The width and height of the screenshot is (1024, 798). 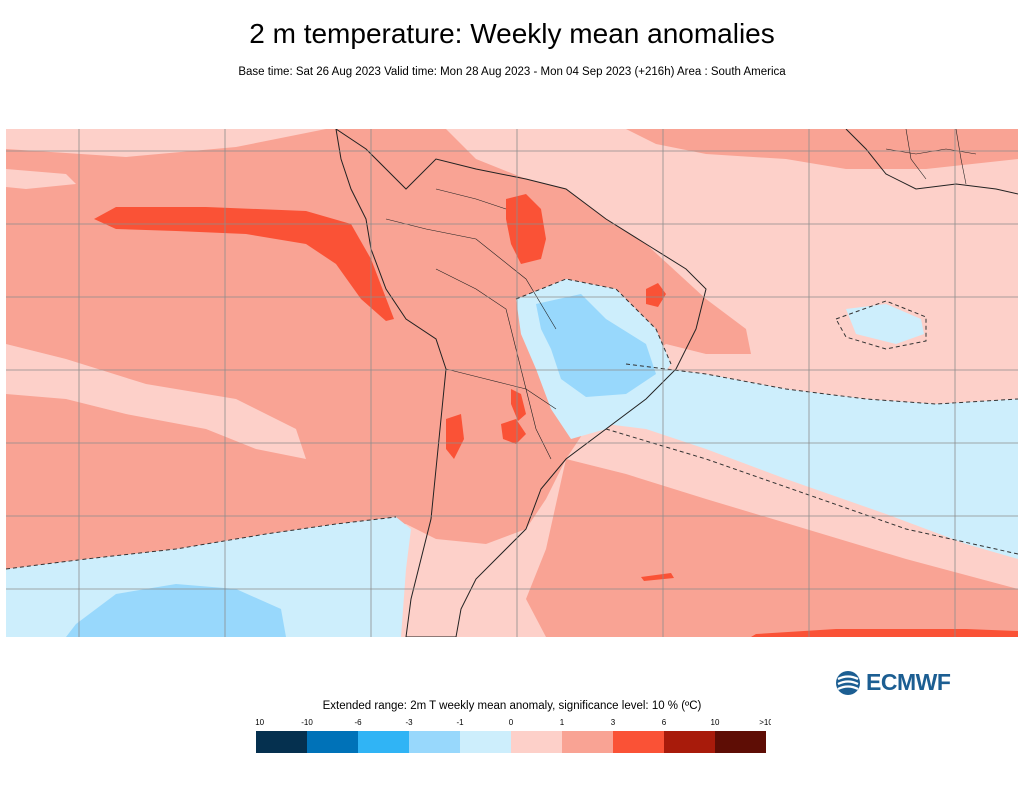 I want to click on legend-tick-label: -10, so click(x=307, y=722).